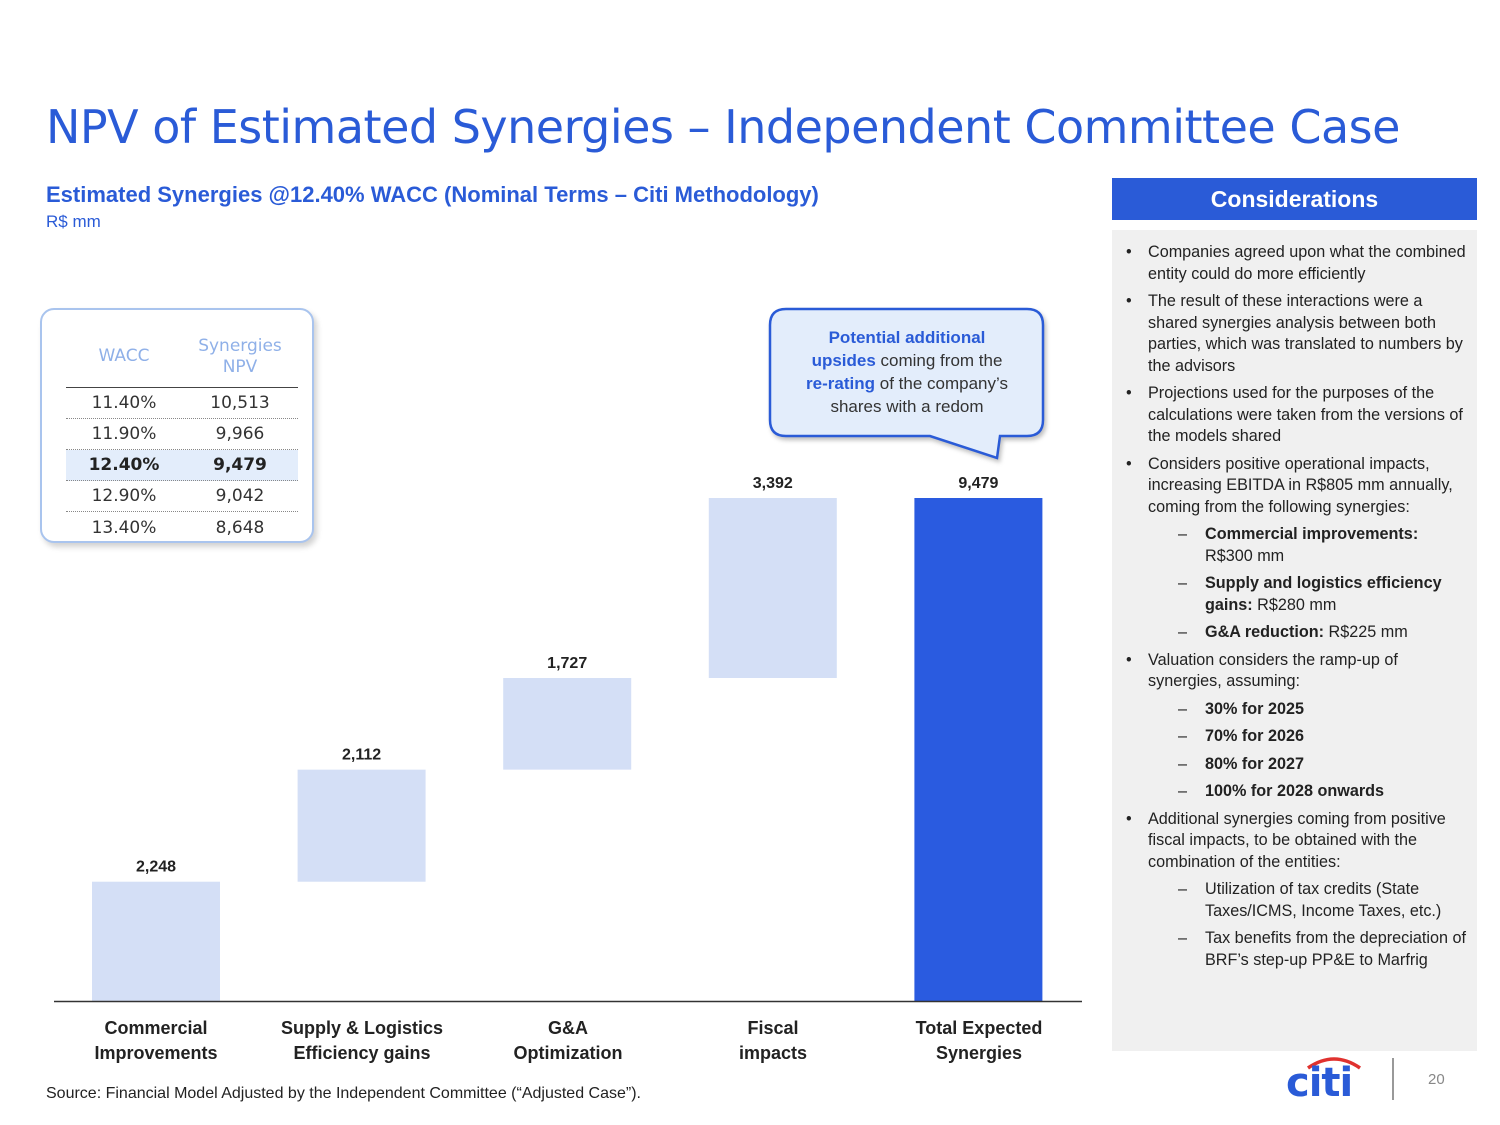 This screenshot has width=1500, height=1125. I want to click on data-label: 3,392, so click(773, 483).